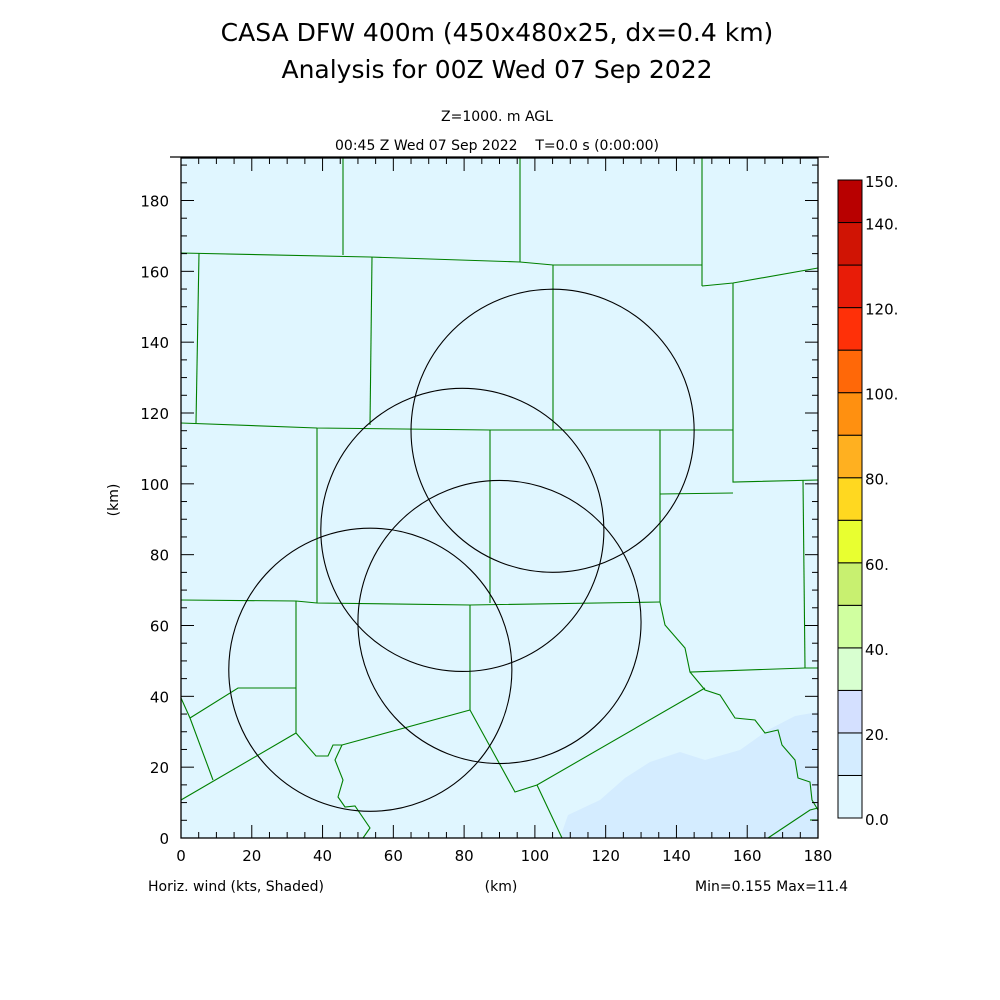 This screenshot has height=1000, width=1000. Describe the element at coordinates (877, 820) in the screenshot. I see `colorbar-label: 0.0` at that location.